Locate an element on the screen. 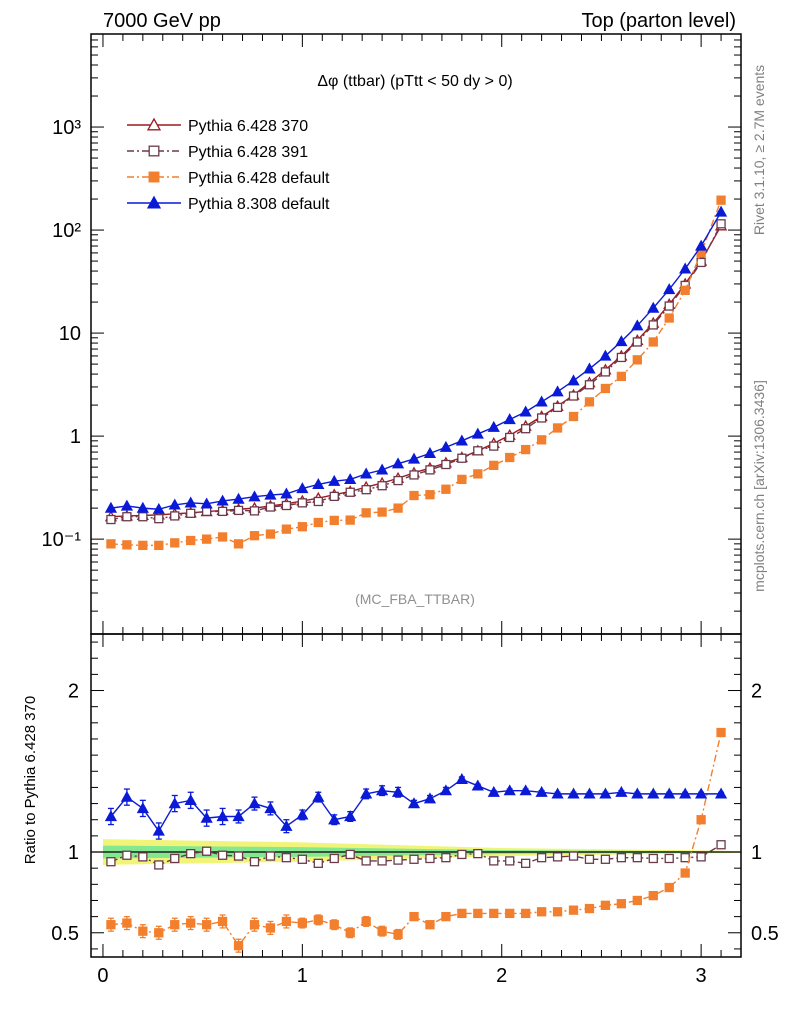 This screenshot has height=1024, width=786. y-tick-label: 10⁻¹ is located at coordinates (62, 540).